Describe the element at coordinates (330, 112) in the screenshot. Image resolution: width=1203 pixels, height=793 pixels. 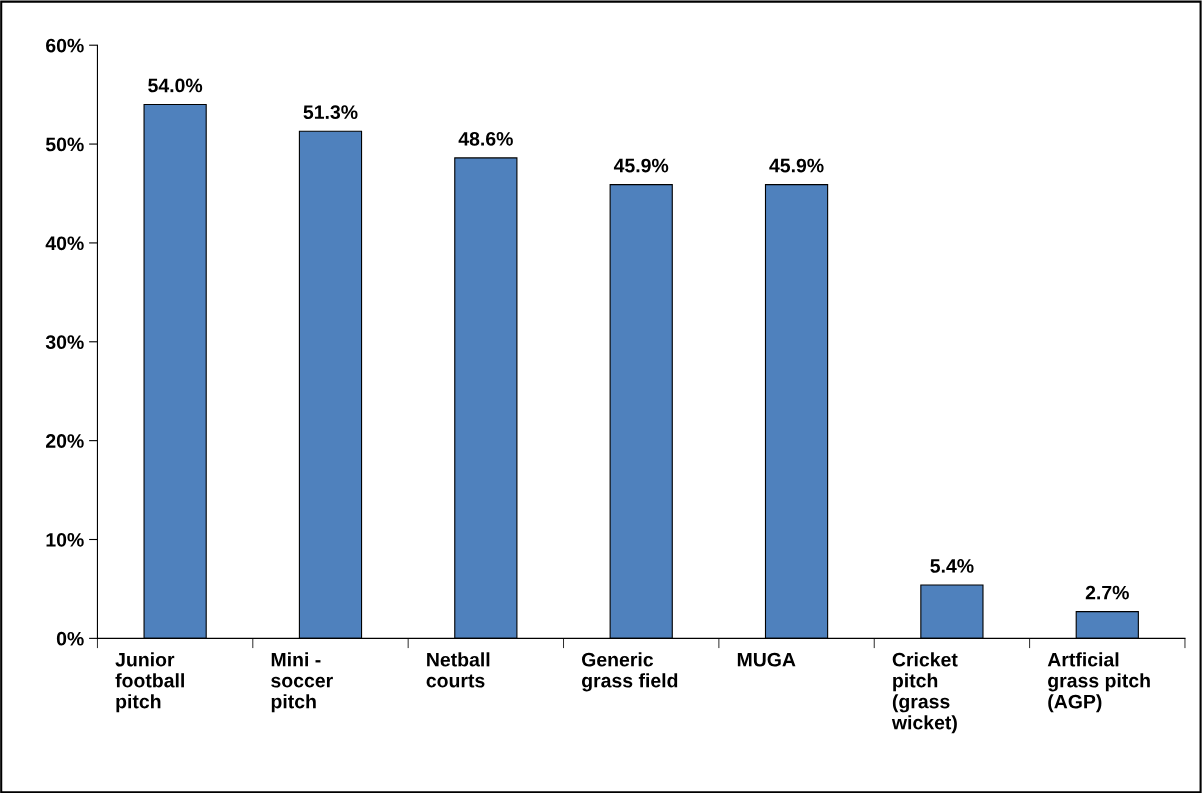
I see `data-label: 51.3%` at that location.